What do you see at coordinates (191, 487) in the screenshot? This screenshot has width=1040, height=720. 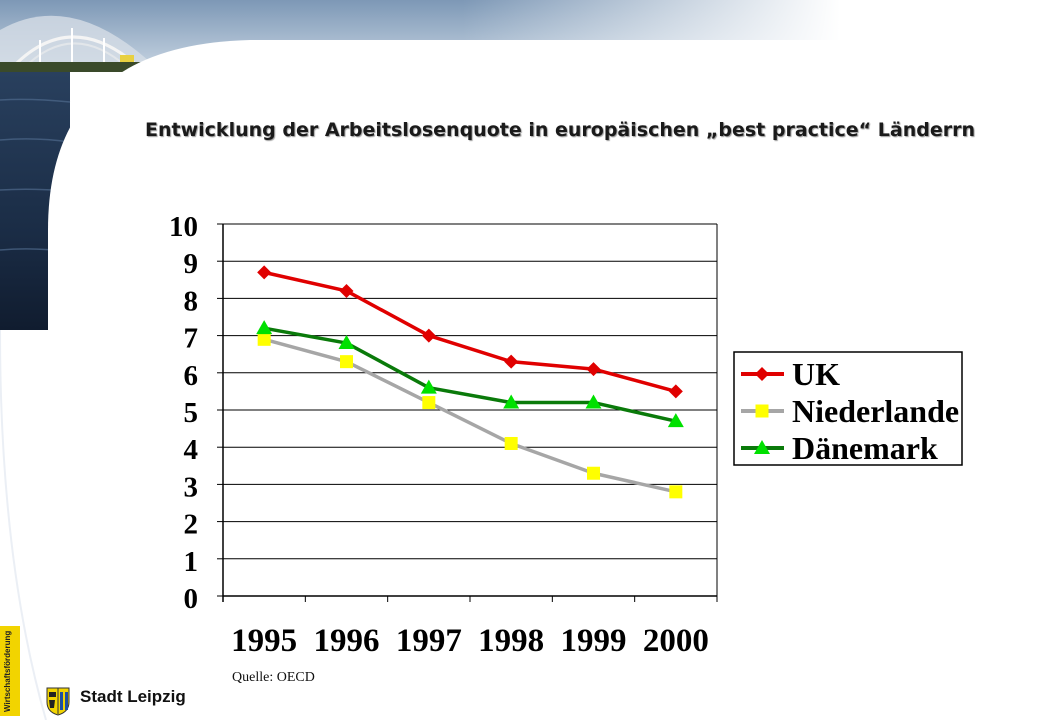 I see `y-tick-label-3: 3` at bounding box center [191, 487].